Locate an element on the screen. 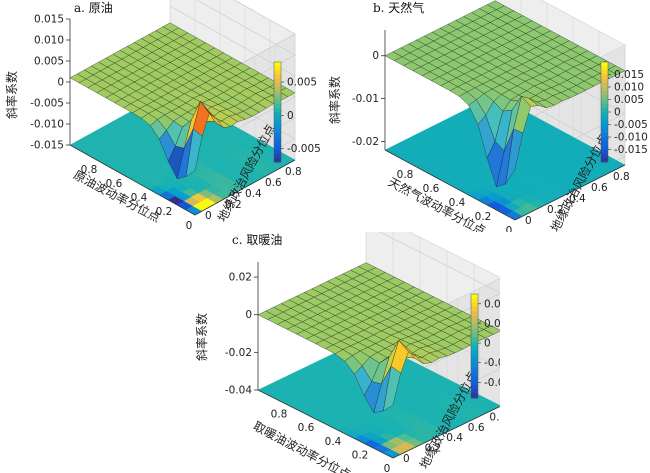  colorbar-frame is located at coordinates (474, 346).